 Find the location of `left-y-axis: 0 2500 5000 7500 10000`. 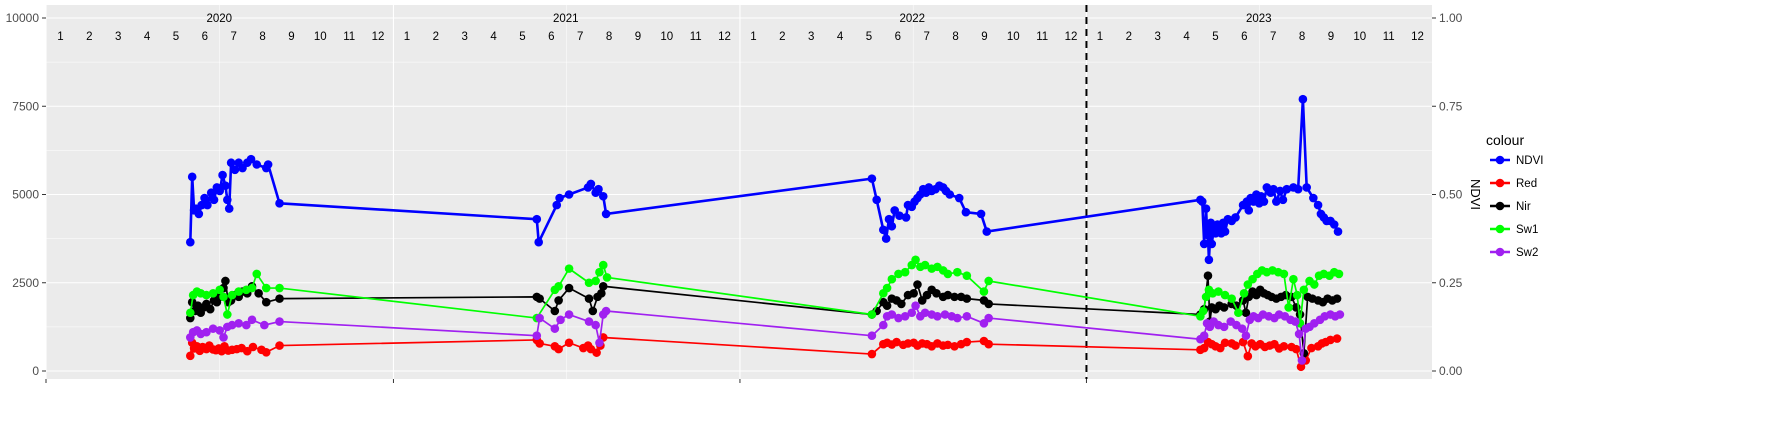

left-y-axis: 0 2500 5000 7500 10000 is located at coordinates (26, 194).